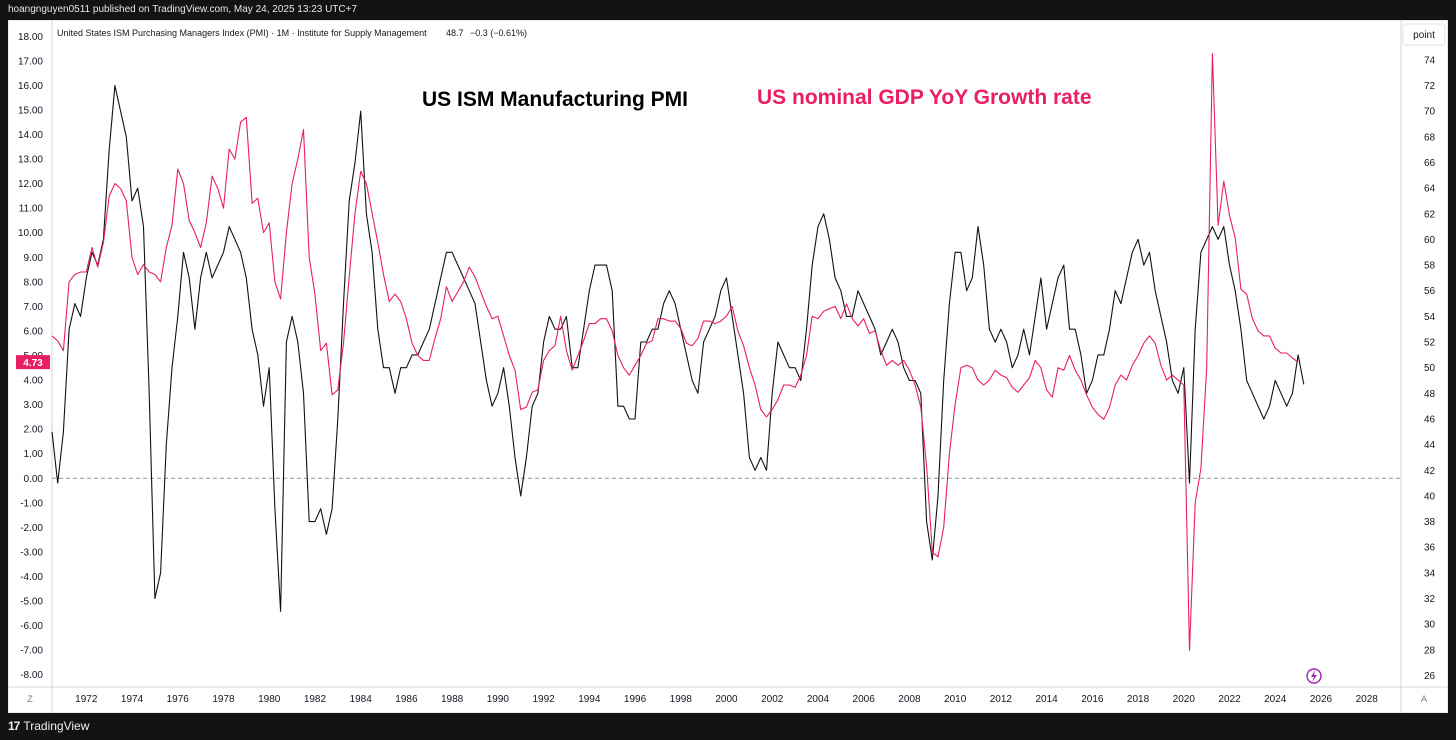 This screenshot has height=740, width=1456. I want to click on x-axis-tick-label: 1984, so click(361, 699).